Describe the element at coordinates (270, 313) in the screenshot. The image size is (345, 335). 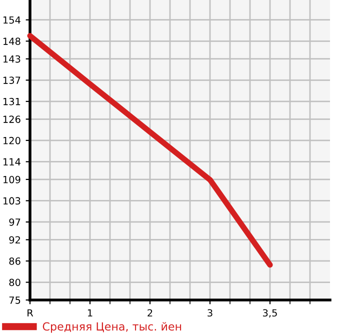
I see `x-tick-label: 3,5` at that location.